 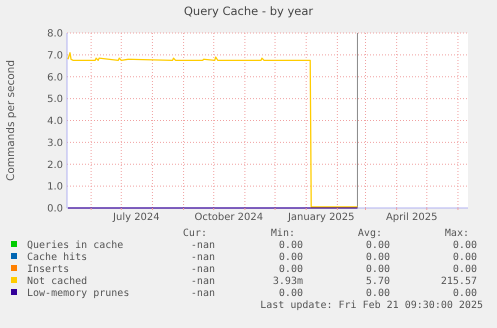 What do you see at coordinates (55, 56) in the screenshot?
I see `y-tick-label: 7.0` at bounding box center [55, 56].